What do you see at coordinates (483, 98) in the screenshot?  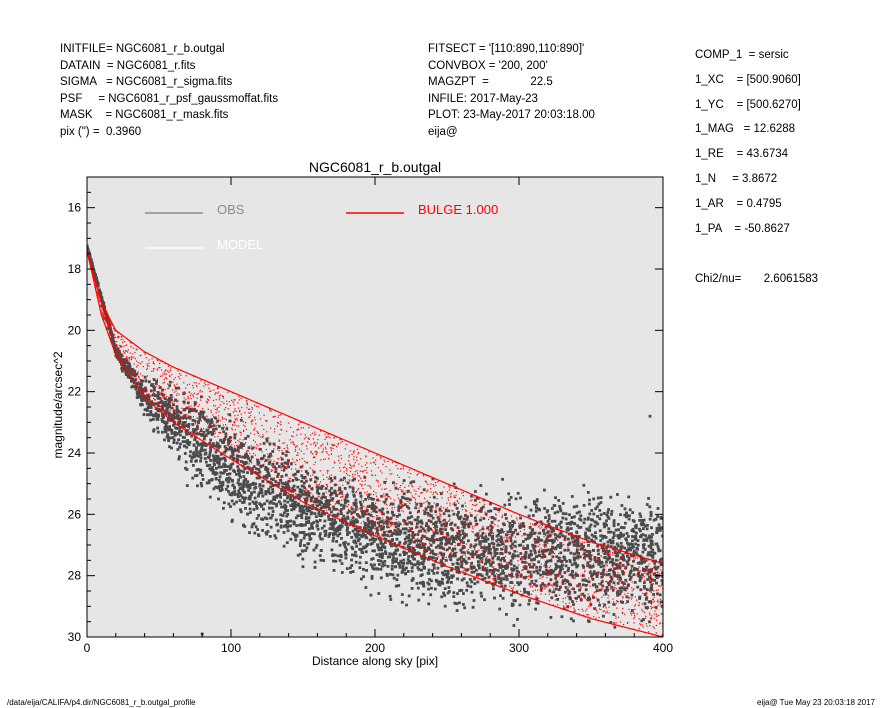 I see `header-line: INFILE: 2017-May-23` at bounding box center [483, 98].